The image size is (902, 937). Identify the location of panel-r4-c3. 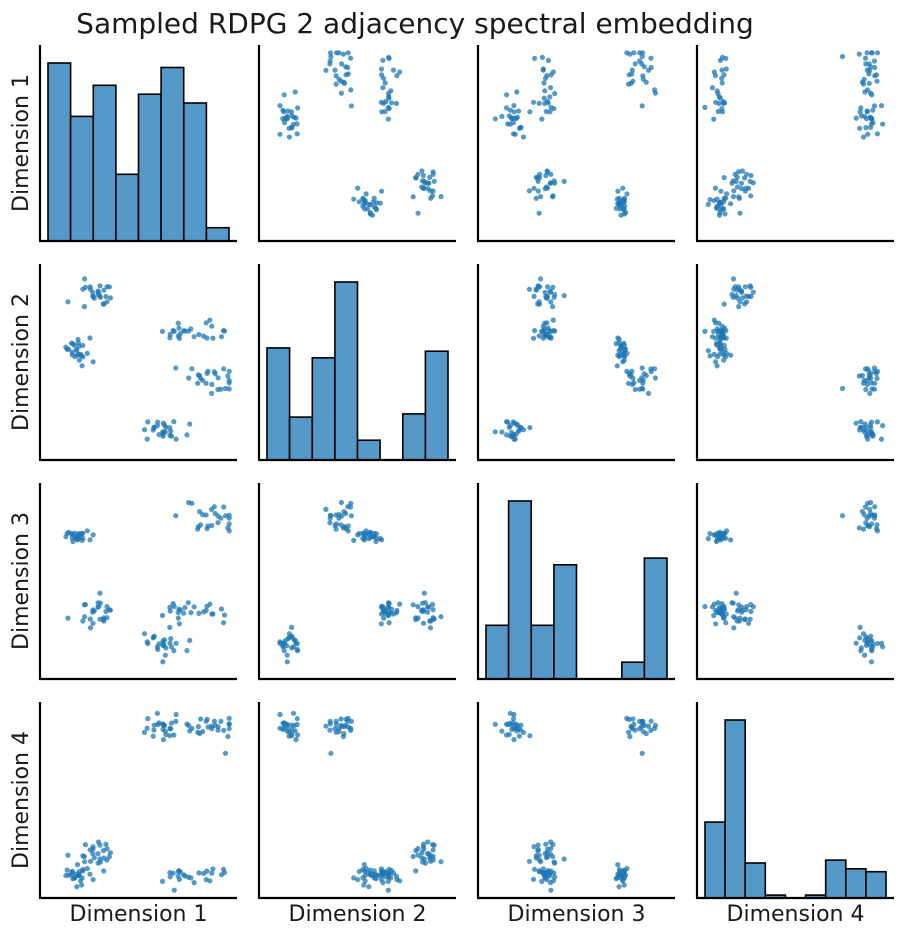
(575, 801).